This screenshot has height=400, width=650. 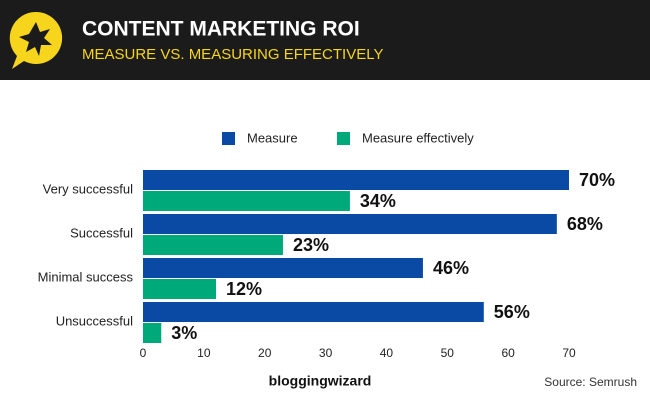 I want to click on x-tick-label: 30, so click(x=326, y=353).